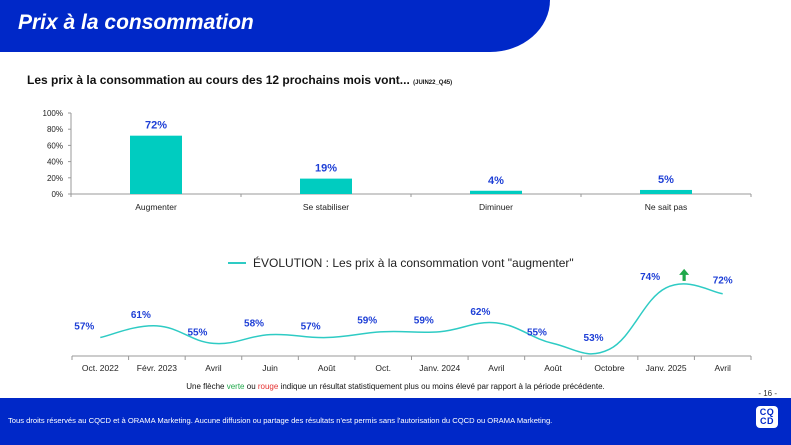 This screenshot has height=445, width=791. What do you see at coordinates (326, 207) in the screenshot?
I see `x-category-label: Se stabiliser` at bounding box center [326, 207].